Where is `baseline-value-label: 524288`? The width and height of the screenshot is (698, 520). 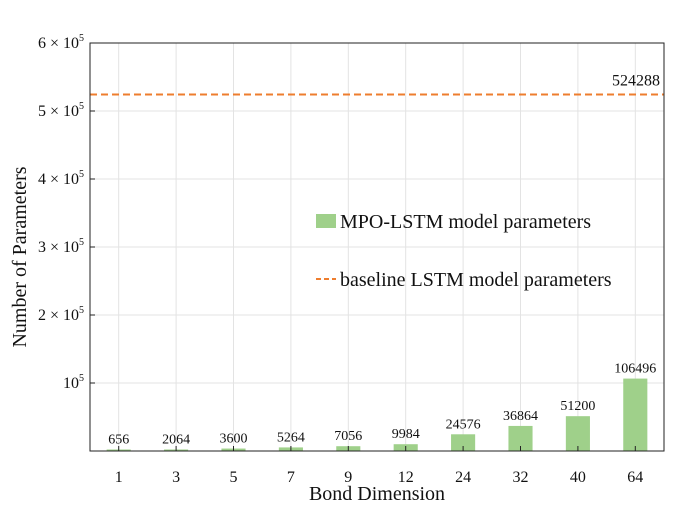
baseline-value-label: 524288 is located at coordinates (636, 80).